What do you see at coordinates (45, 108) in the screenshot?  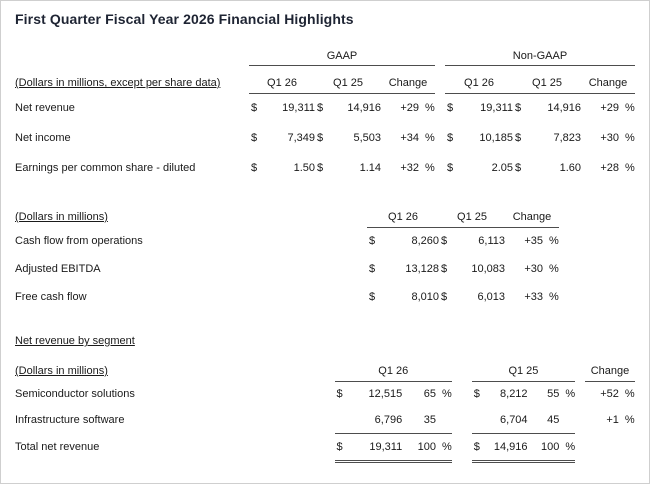 I see `row-label: Net revenue` at bounding box center [45, 108].